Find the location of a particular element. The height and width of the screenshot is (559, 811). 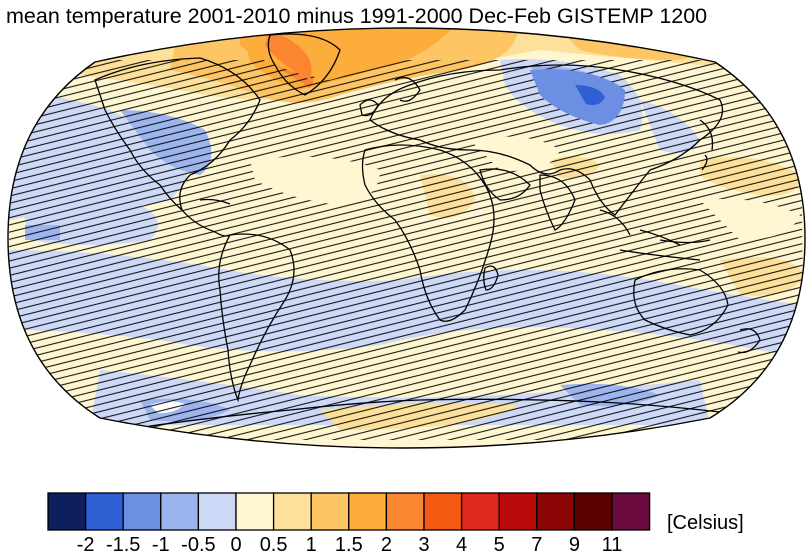

colorbar-tick-label: 0 is located at coordinates (236, 545).